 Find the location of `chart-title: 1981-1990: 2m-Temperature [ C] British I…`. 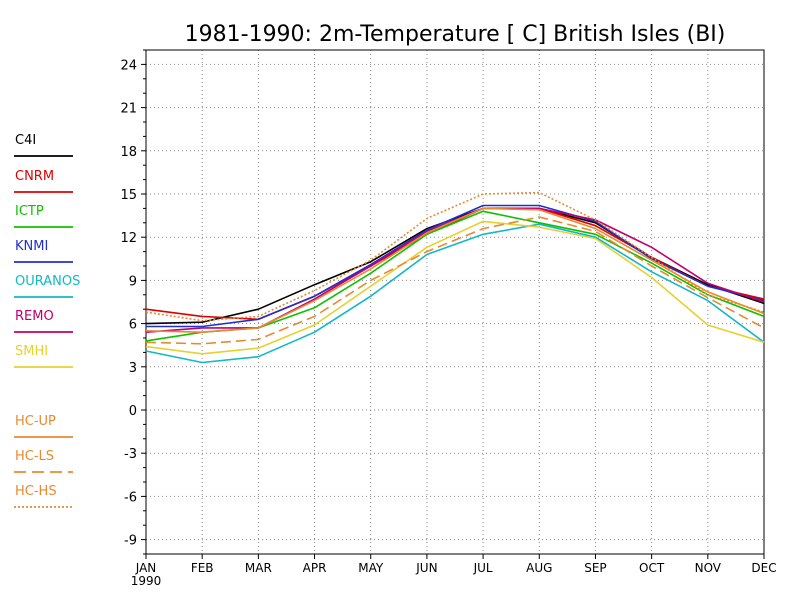

chart-title: 1981-1990: 2m-Temperature [ C] British I… is located at coordinates (455, 34).